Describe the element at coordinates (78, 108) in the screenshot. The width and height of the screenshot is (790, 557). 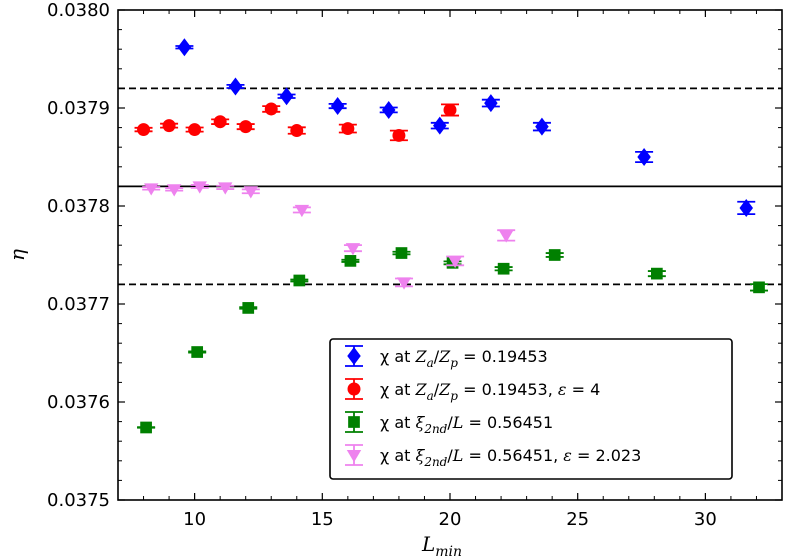
I see `y-tick-label: 0.0379` at that location.